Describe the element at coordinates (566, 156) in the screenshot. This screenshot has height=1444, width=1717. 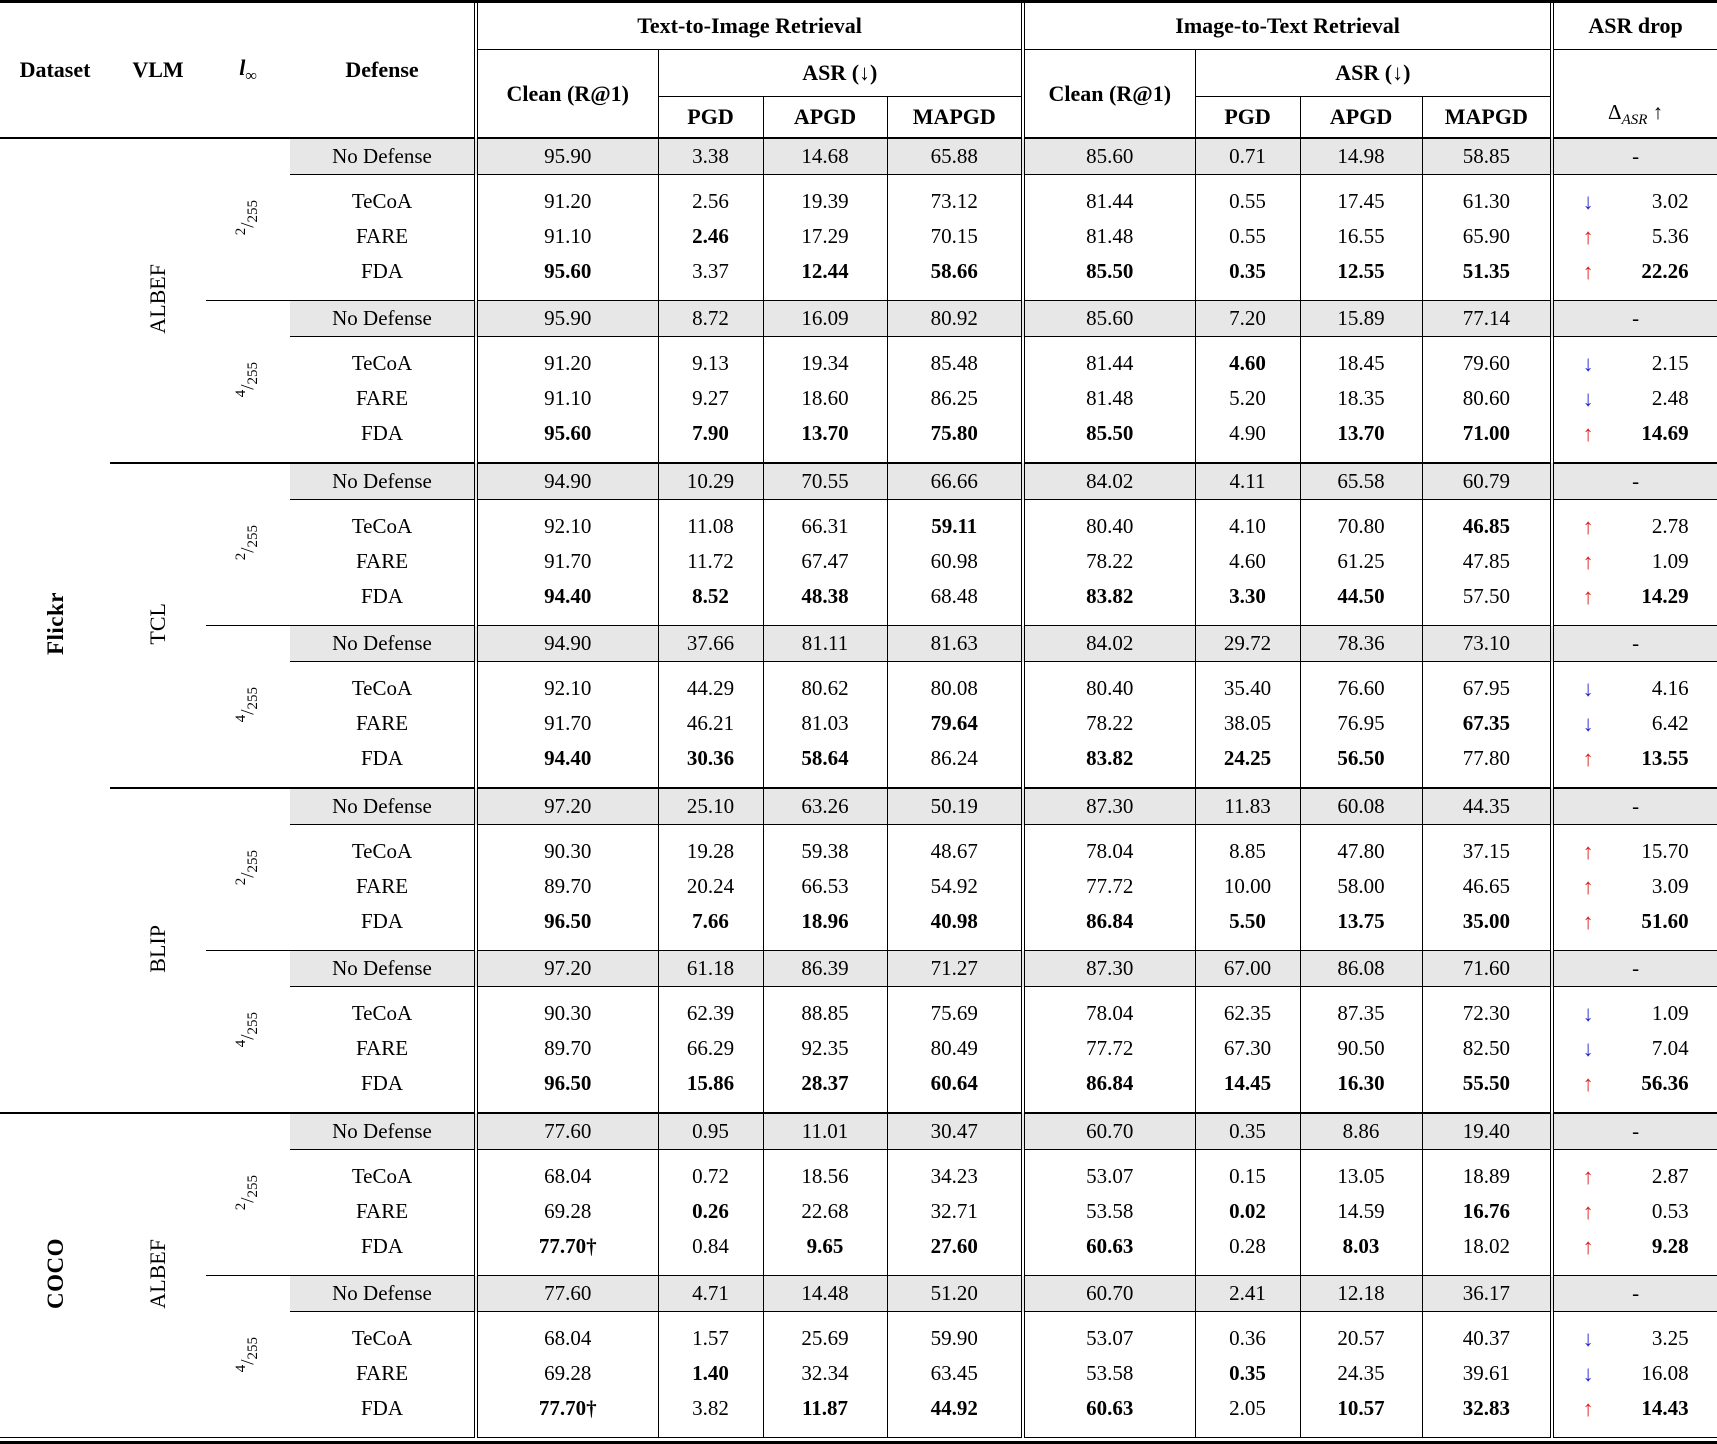
I see `value-cell: 95.90` at that location.